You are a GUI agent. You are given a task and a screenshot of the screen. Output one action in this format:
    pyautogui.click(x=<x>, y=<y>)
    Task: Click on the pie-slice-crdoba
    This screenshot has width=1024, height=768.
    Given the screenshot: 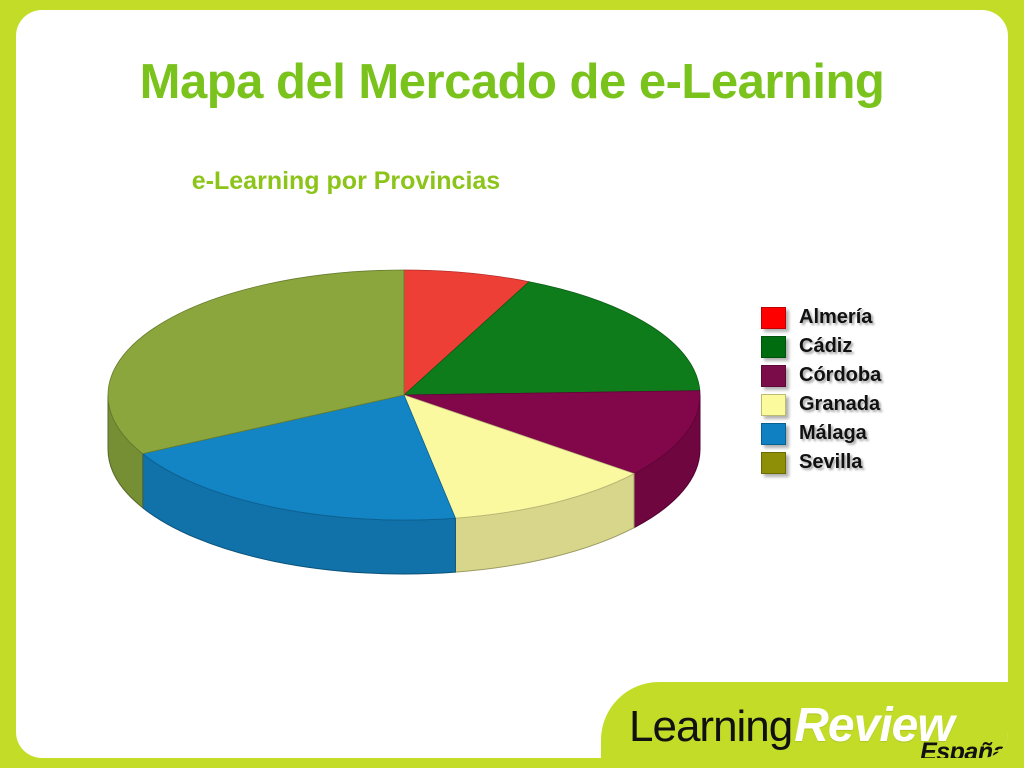 What is the action you would take?
    pyautogui.click(x=552, y=432)
    